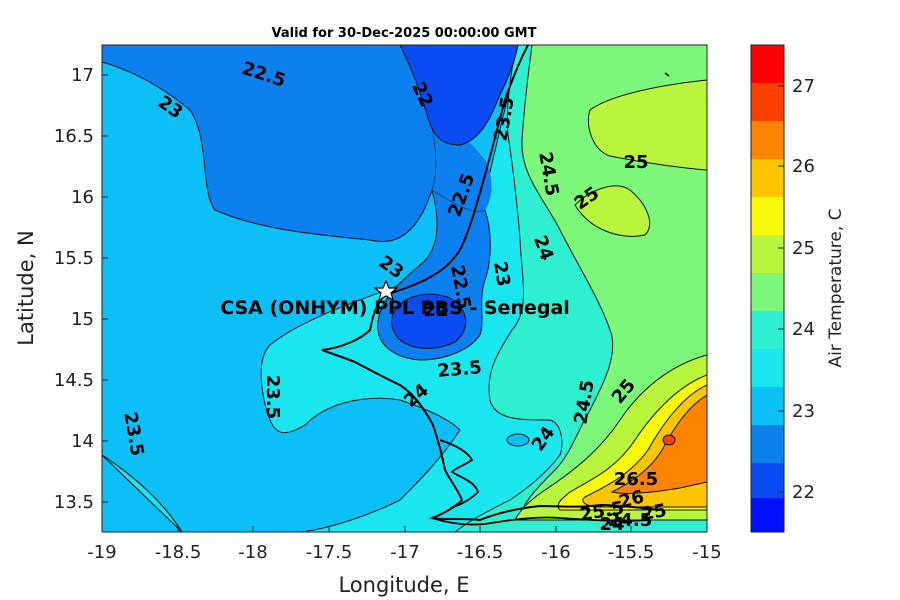  Describe the element at coordinates (636, 479) in the screenshot. I see `contour-label: 26.5` at that location.